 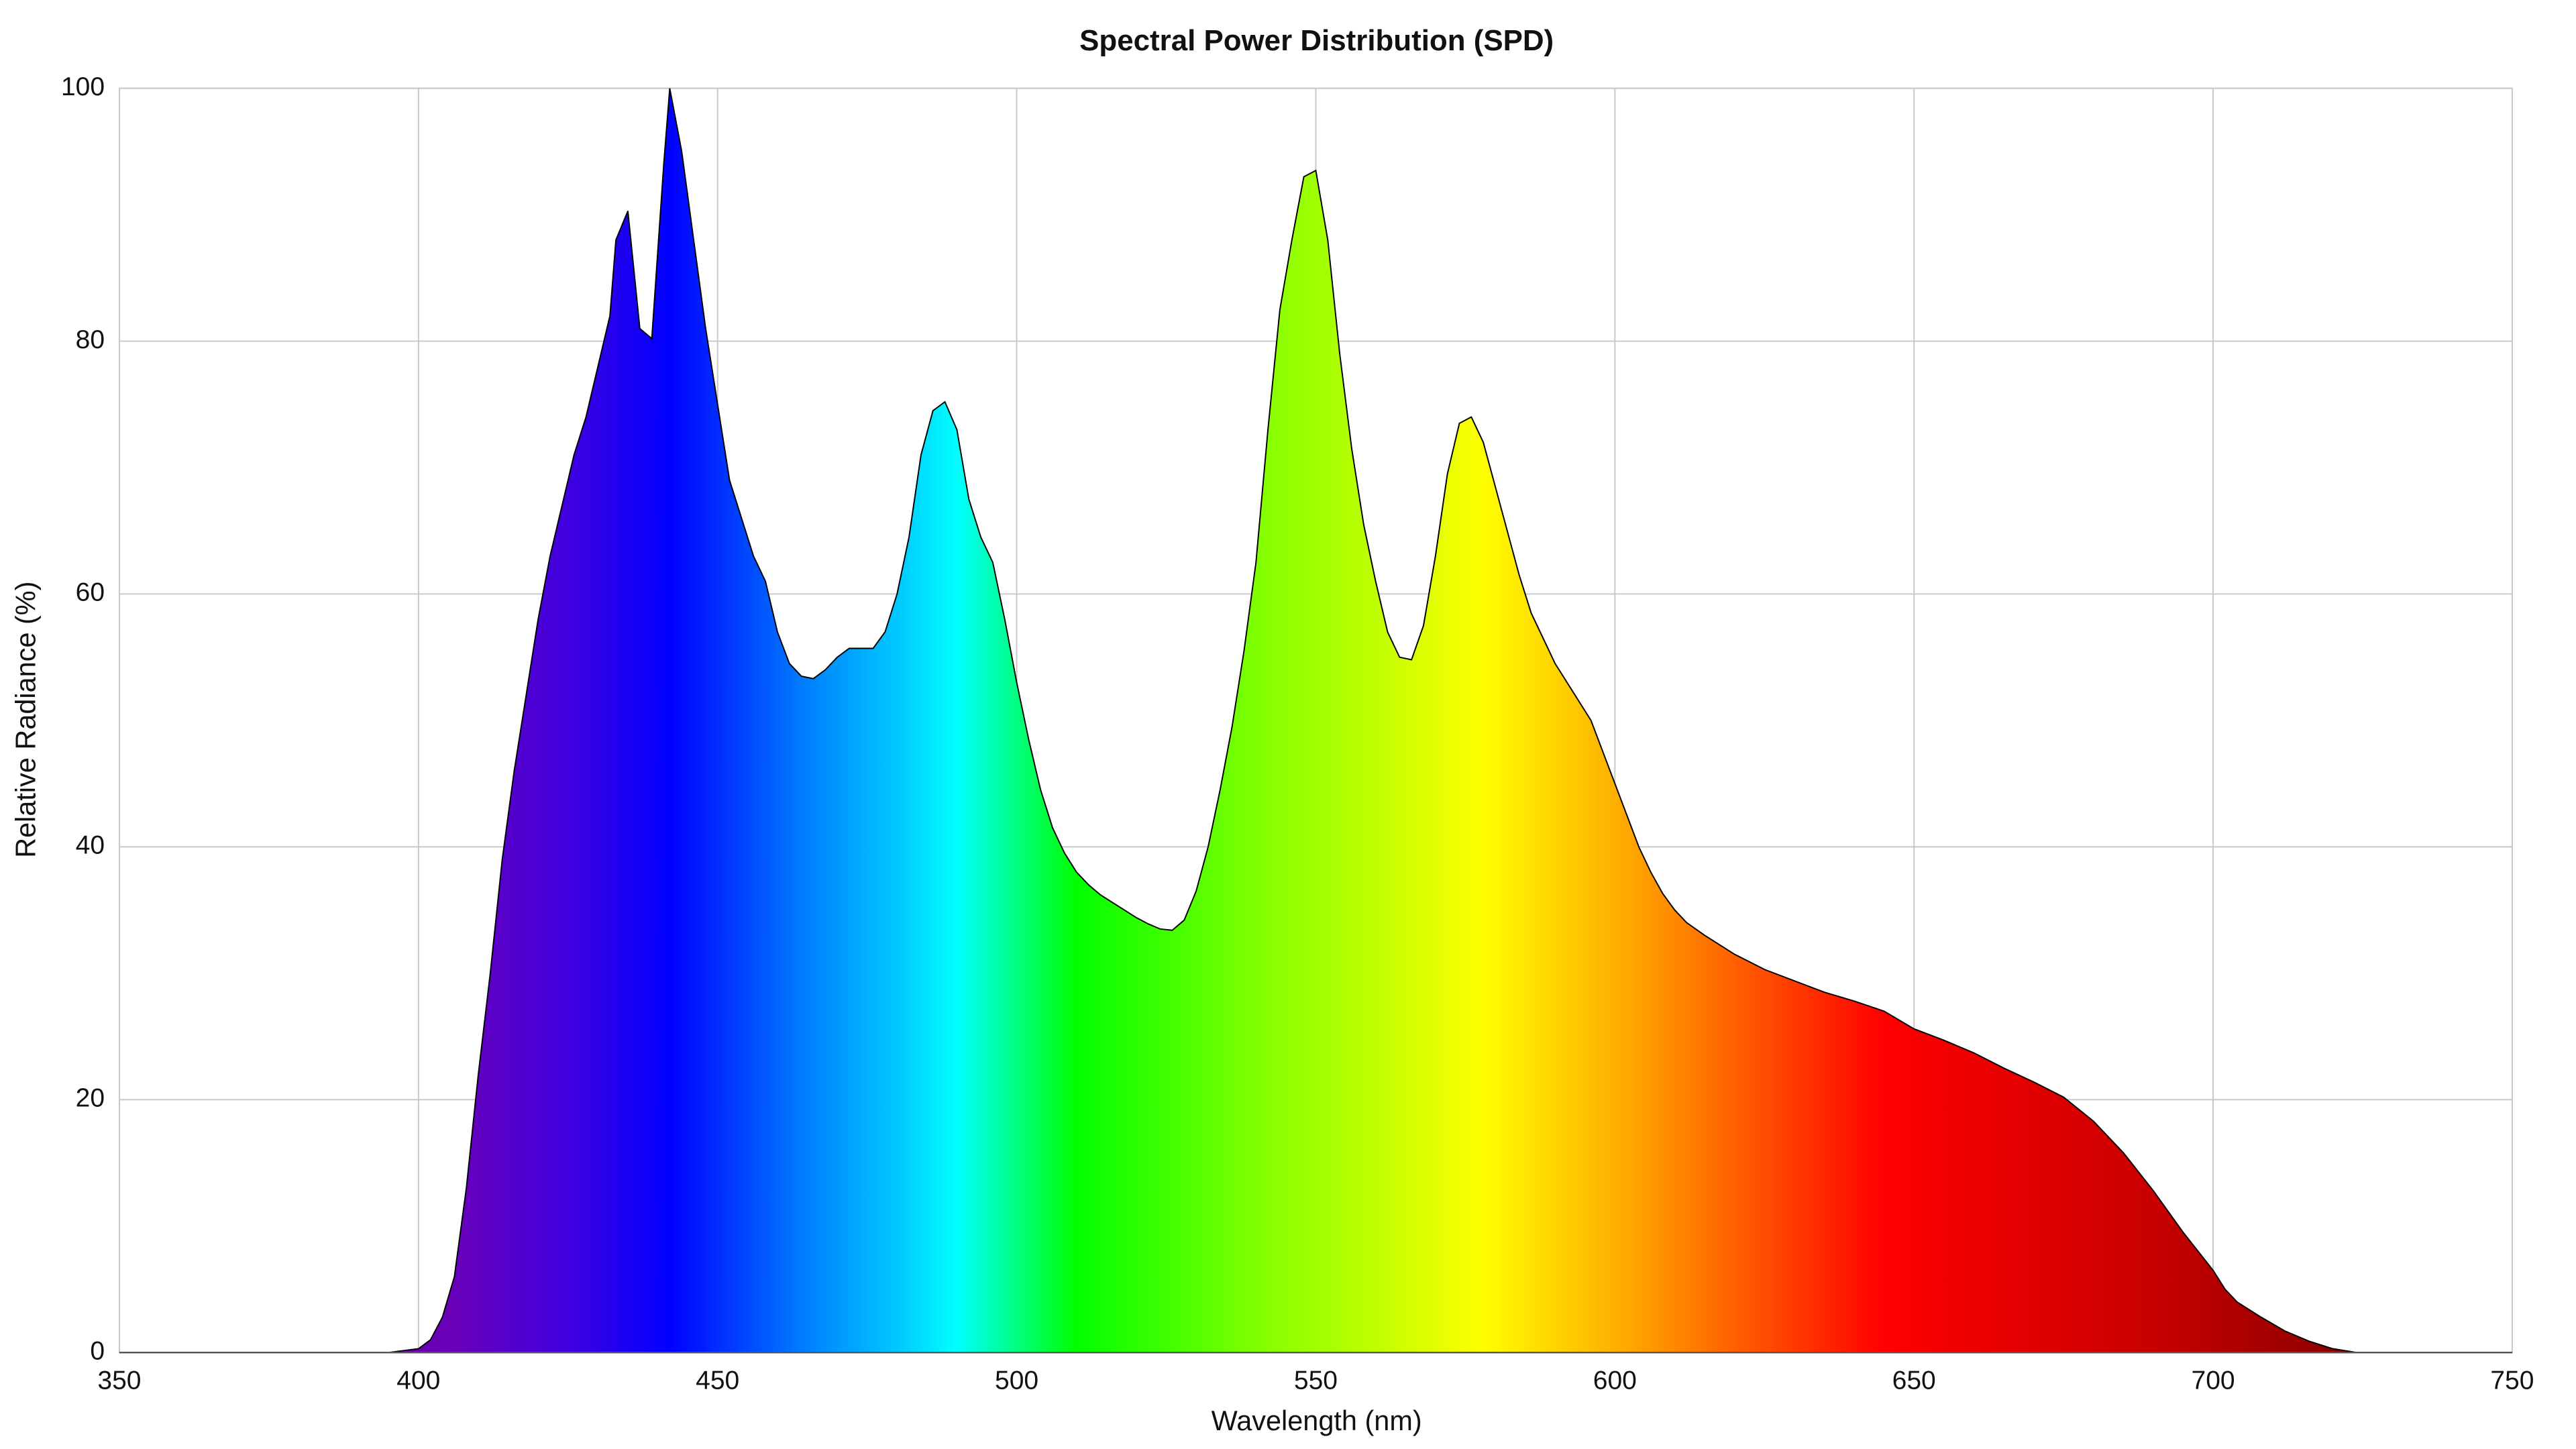 What do you see at coordinates (1016, 1380) in the screenshot?
I see `x-tick-label: 500` at bounding box center [1016, 1380].